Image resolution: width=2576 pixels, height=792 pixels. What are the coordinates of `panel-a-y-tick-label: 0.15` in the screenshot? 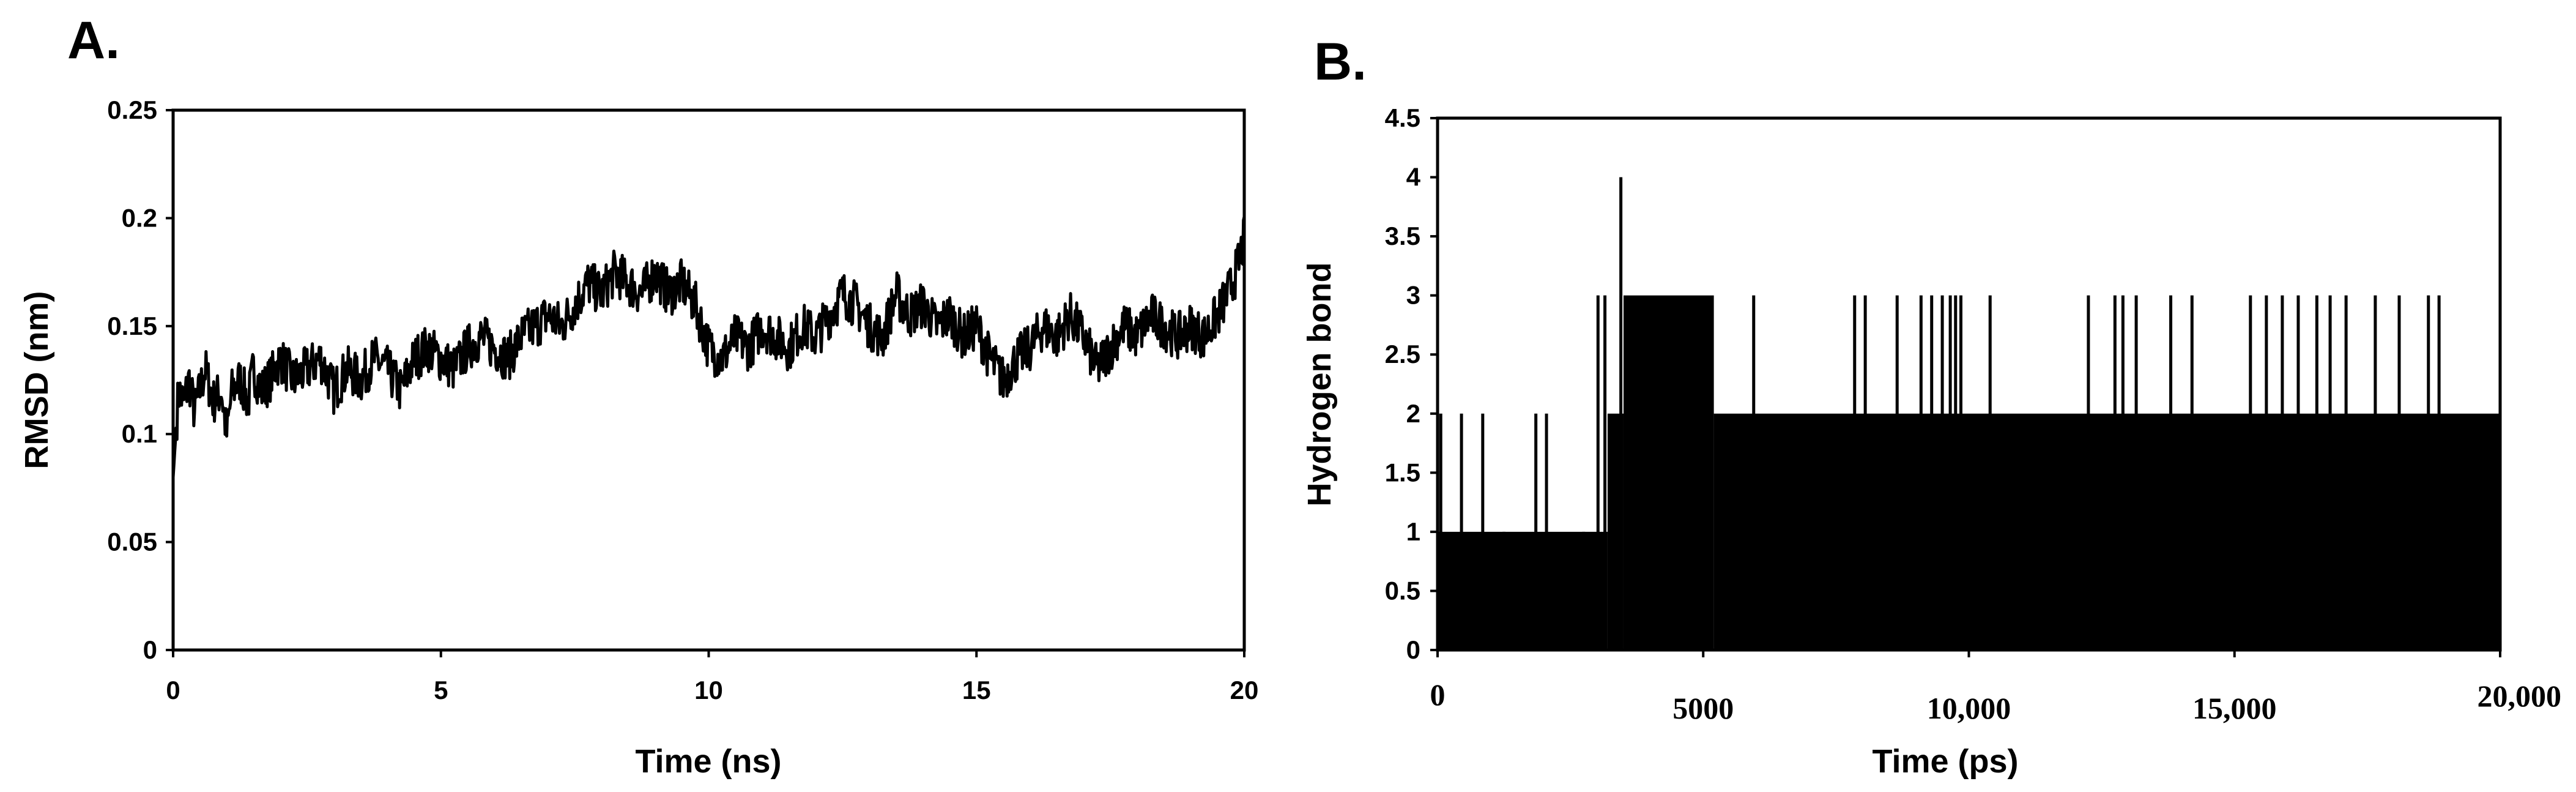 It's located at (132, 326).